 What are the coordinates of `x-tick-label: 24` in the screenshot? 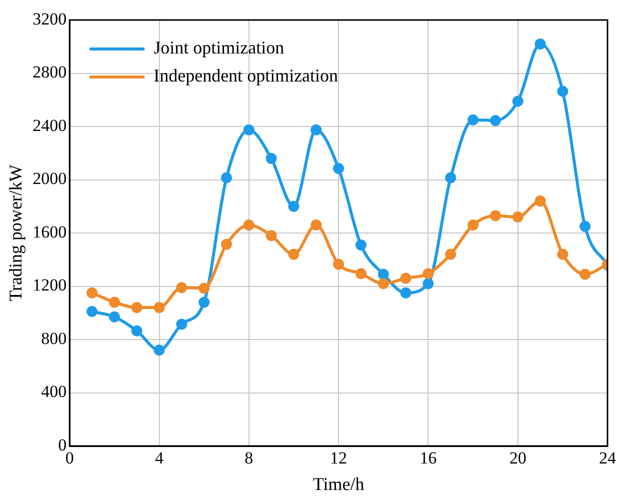 It's located at (607, 458).